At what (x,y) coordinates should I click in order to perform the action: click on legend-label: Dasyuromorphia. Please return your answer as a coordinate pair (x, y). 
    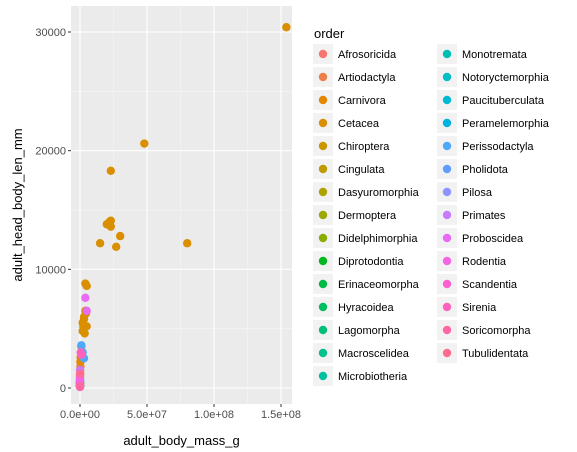
    Looking at the image, I should click on (379, 193).